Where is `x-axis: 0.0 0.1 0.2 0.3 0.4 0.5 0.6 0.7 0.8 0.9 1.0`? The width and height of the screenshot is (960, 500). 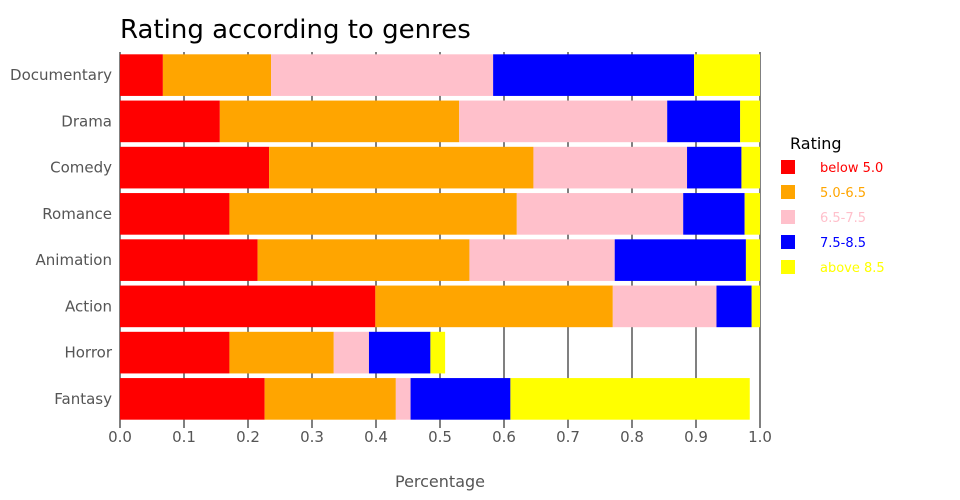 x-axis: 0.0 0.1 0.2 0.3 0.4 0.5 0.6 0.7 0.8 0.9 1.0 is located at coordinates (440, 437).